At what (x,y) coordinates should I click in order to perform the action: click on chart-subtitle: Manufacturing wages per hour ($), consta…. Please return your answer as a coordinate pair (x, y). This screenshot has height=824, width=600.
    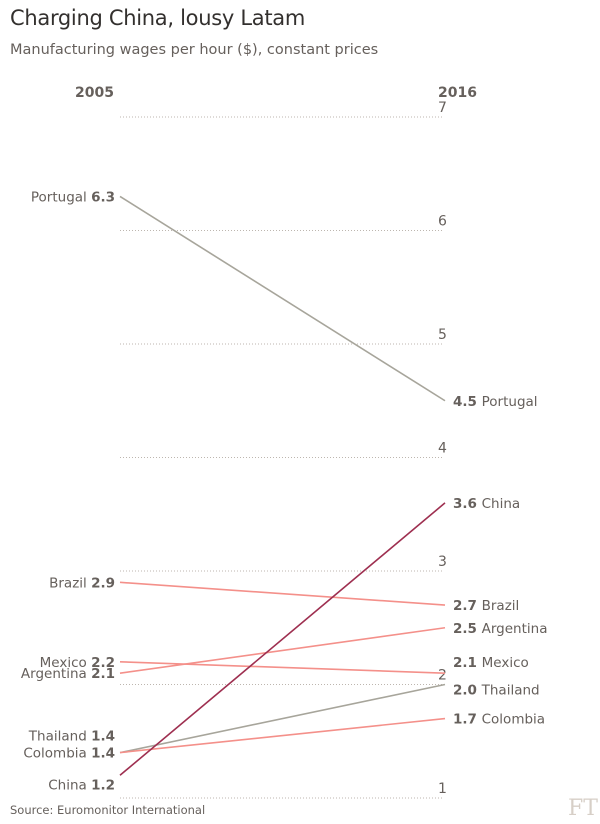
    Looking at the image, I should click on (194, 50).